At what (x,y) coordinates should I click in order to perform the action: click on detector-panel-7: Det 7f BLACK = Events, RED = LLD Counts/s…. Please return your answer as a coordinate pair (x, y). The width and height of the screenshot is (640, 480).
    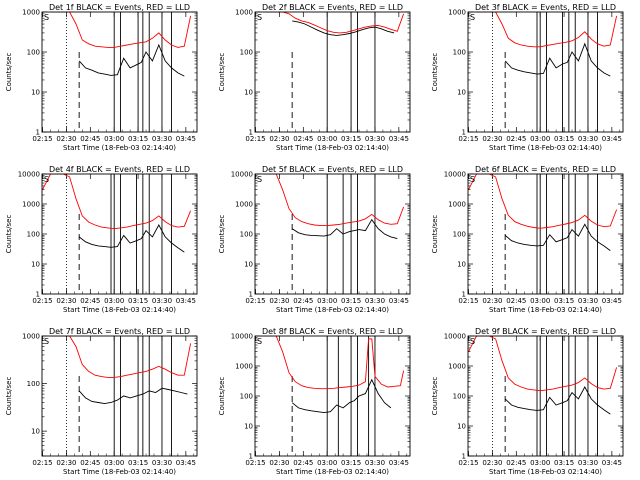
    Looking at the image, I should click on (101, 401).